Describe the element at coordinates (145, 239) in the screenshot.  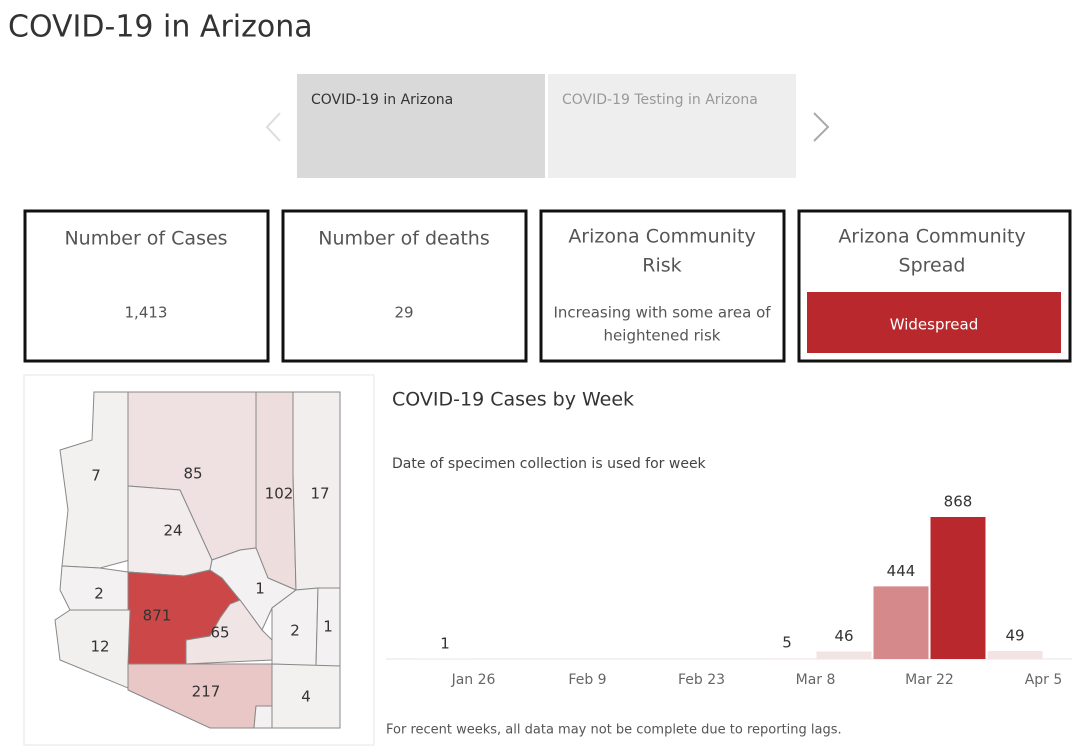
I see `kpi-title: Number of Cases` at that location.